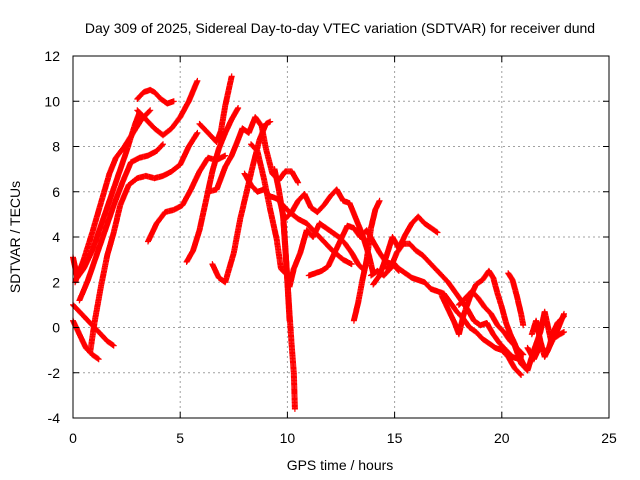 This screenshot has height=480, width=640. I want to click on y-tick-label: 6, so click(56, 192).